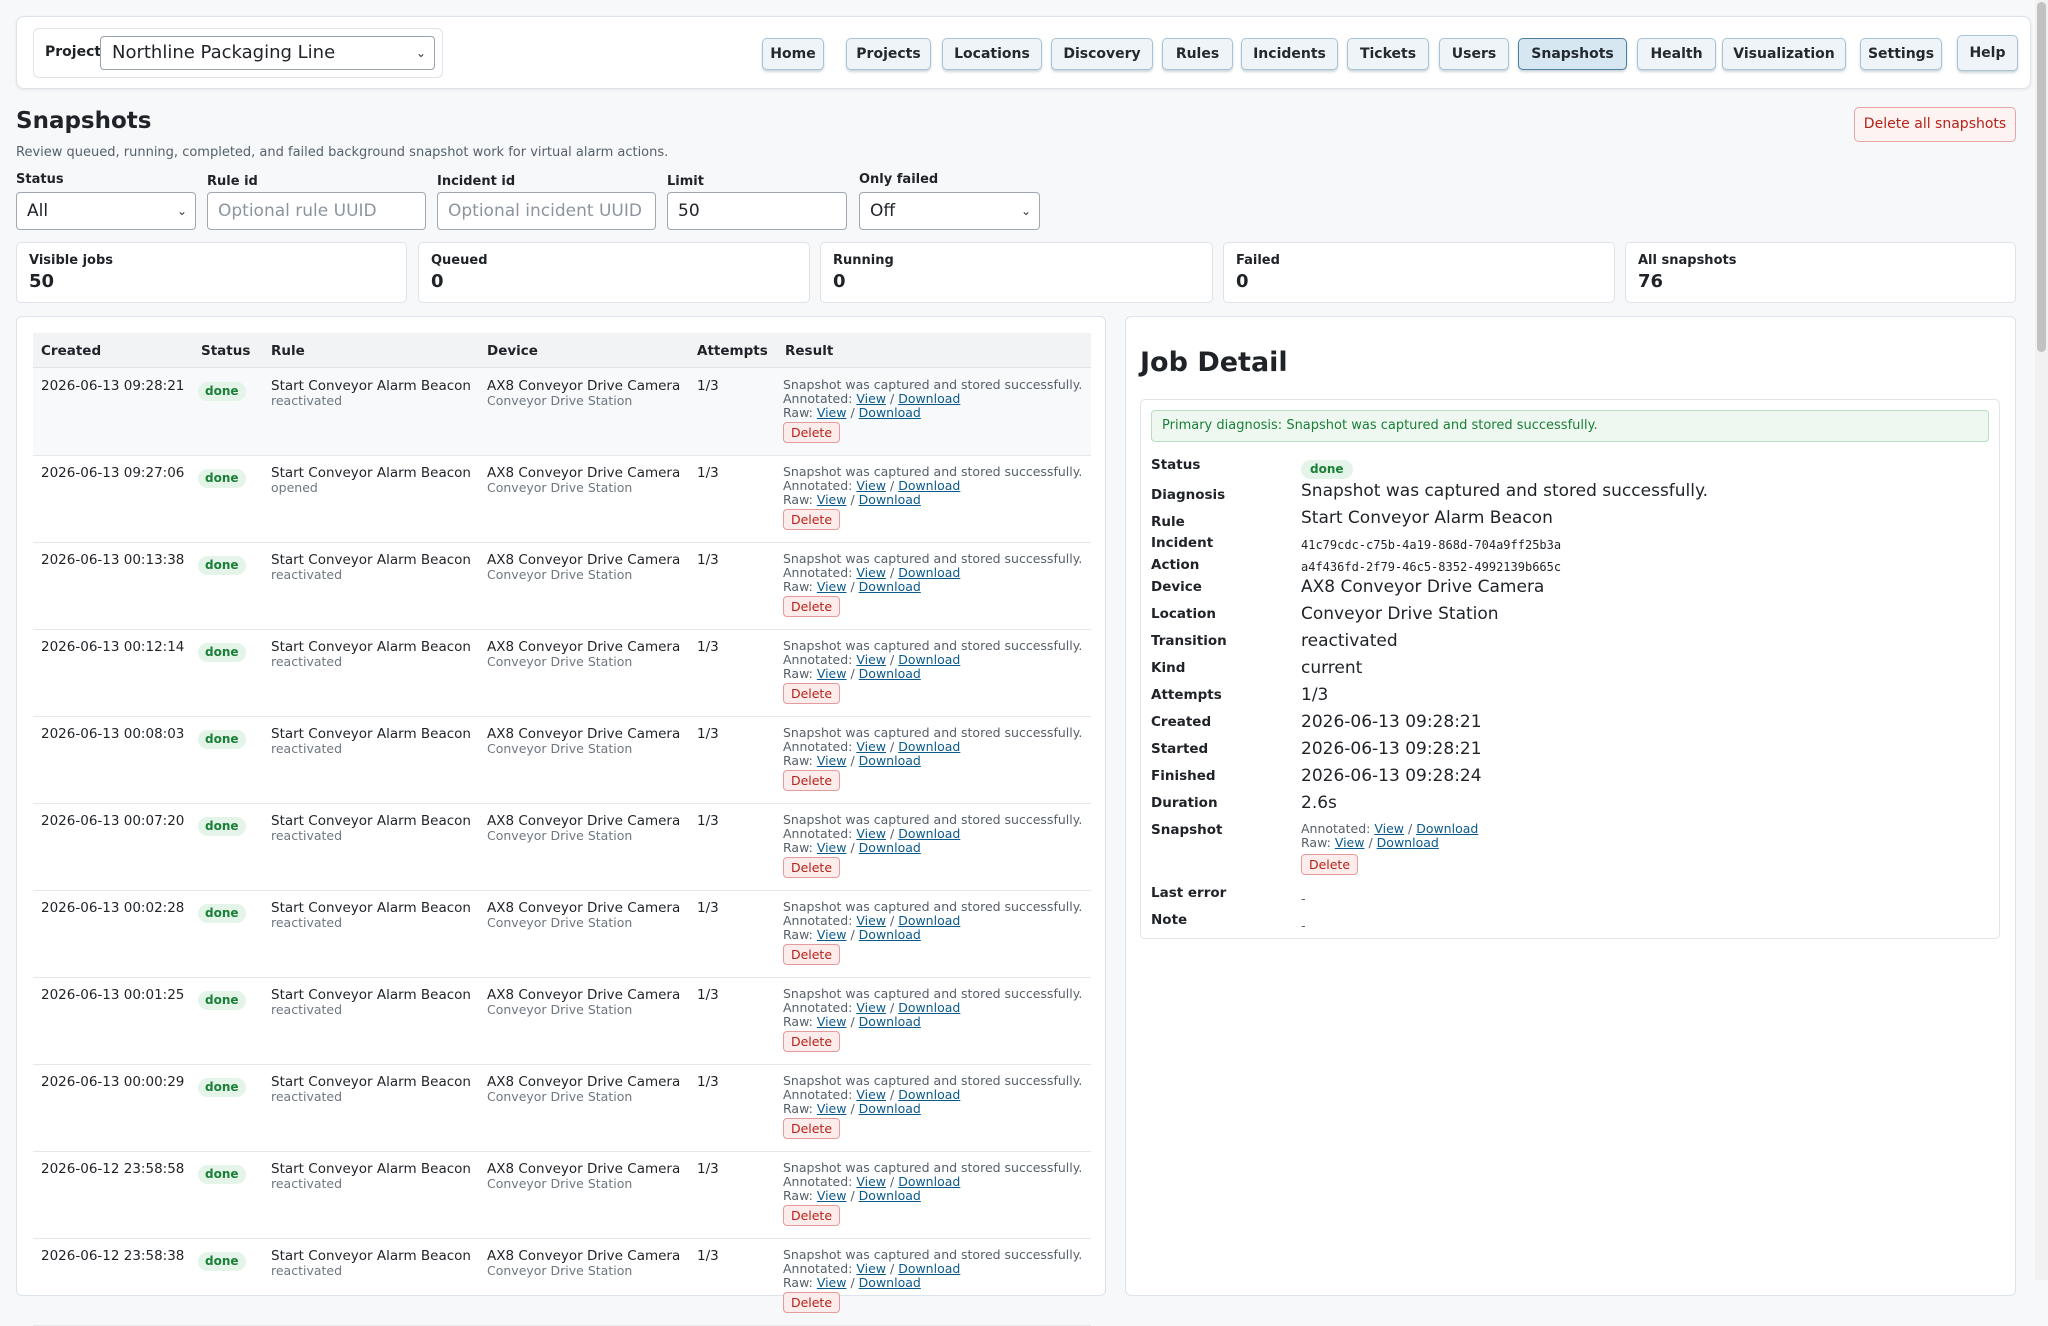 Image resolution: width=2048 pixels, height=1326 pixels. What do you see at coordinates (798, 1108) in the screenshot?
I see `raw-label: Raw:` at bounding box center [798, 1108].